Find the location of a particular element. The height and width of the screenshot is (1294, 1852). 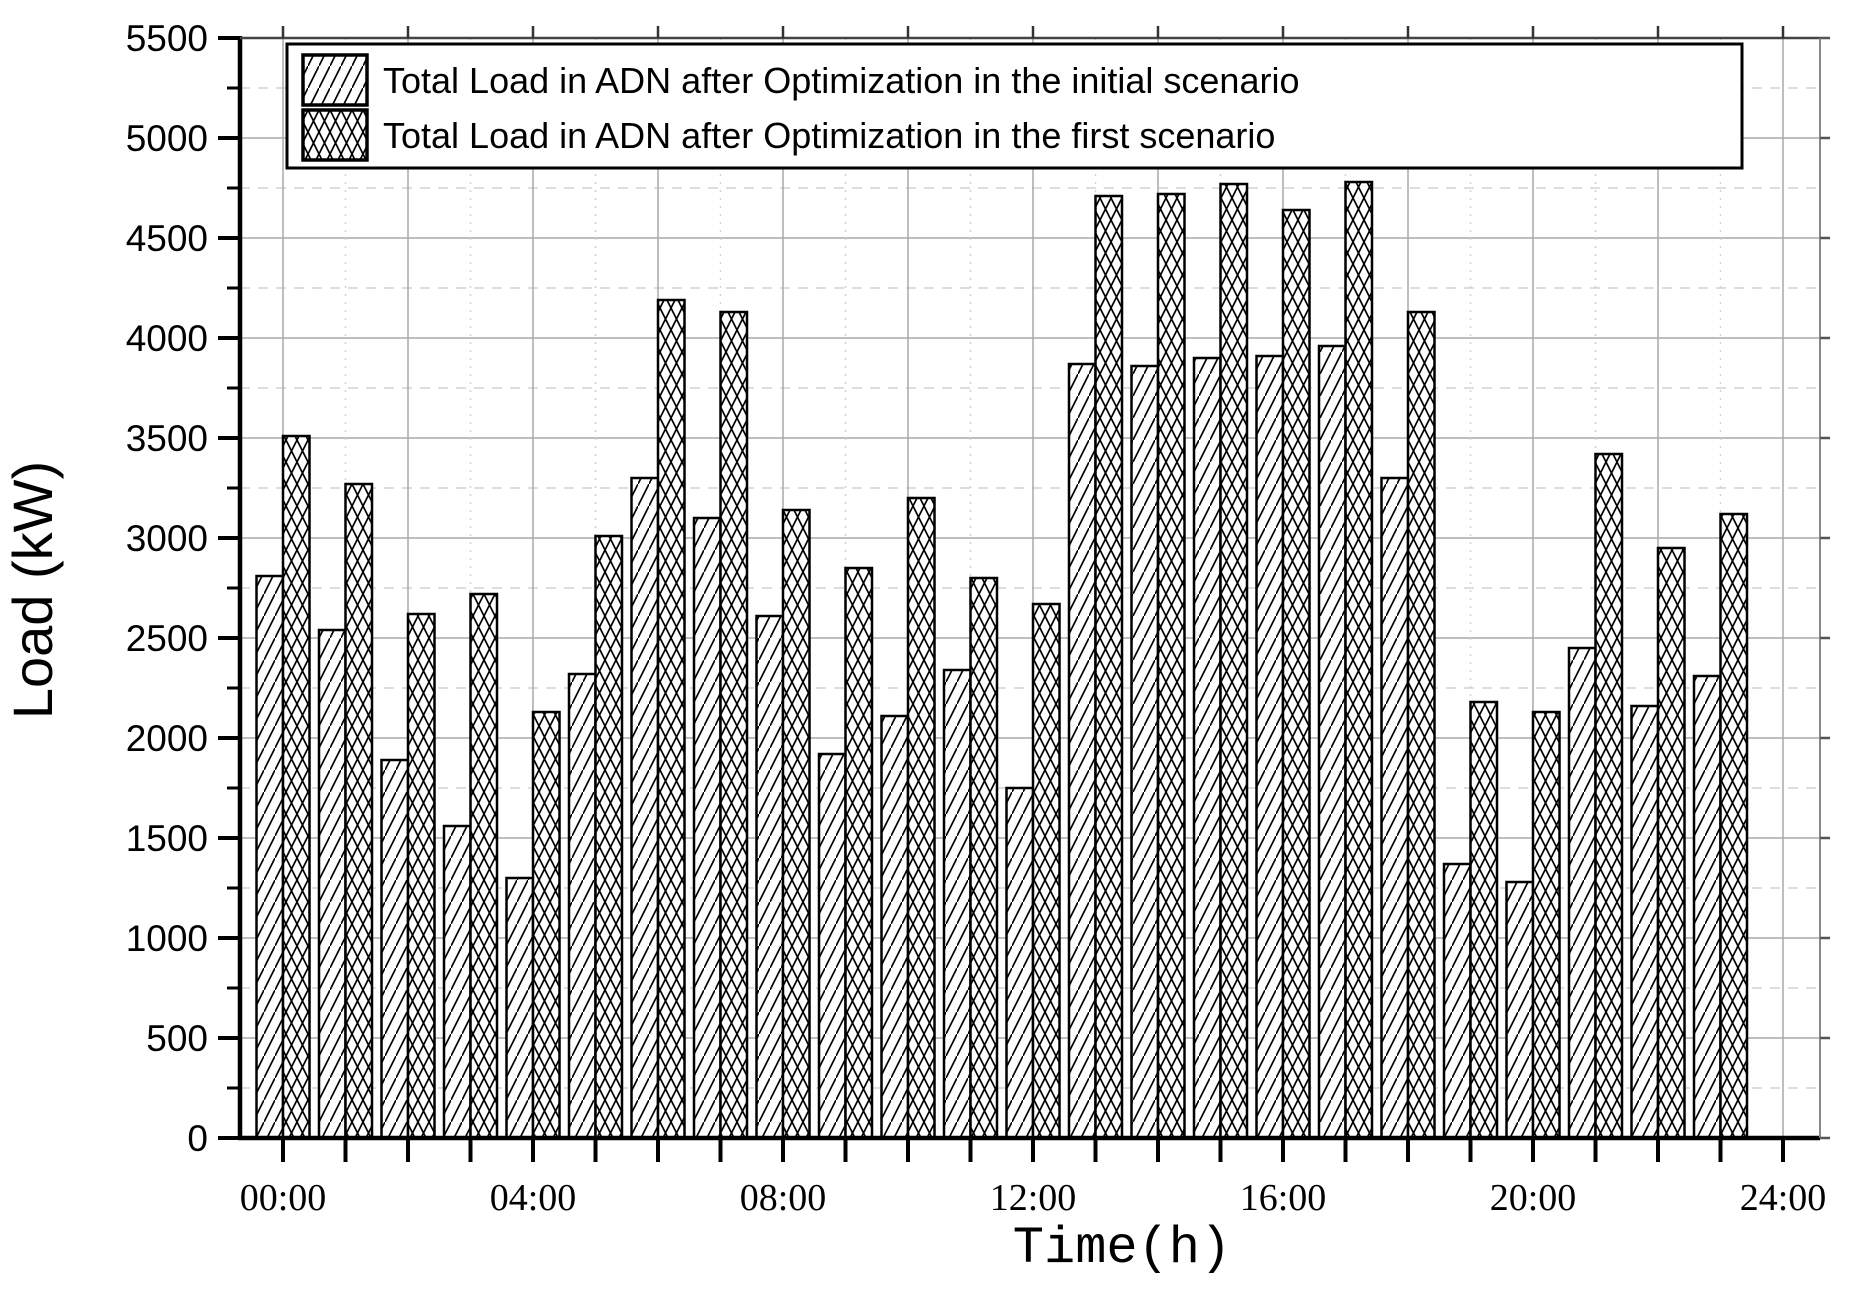

y-tick-label: 3000 is located at coordinates (167, 538).